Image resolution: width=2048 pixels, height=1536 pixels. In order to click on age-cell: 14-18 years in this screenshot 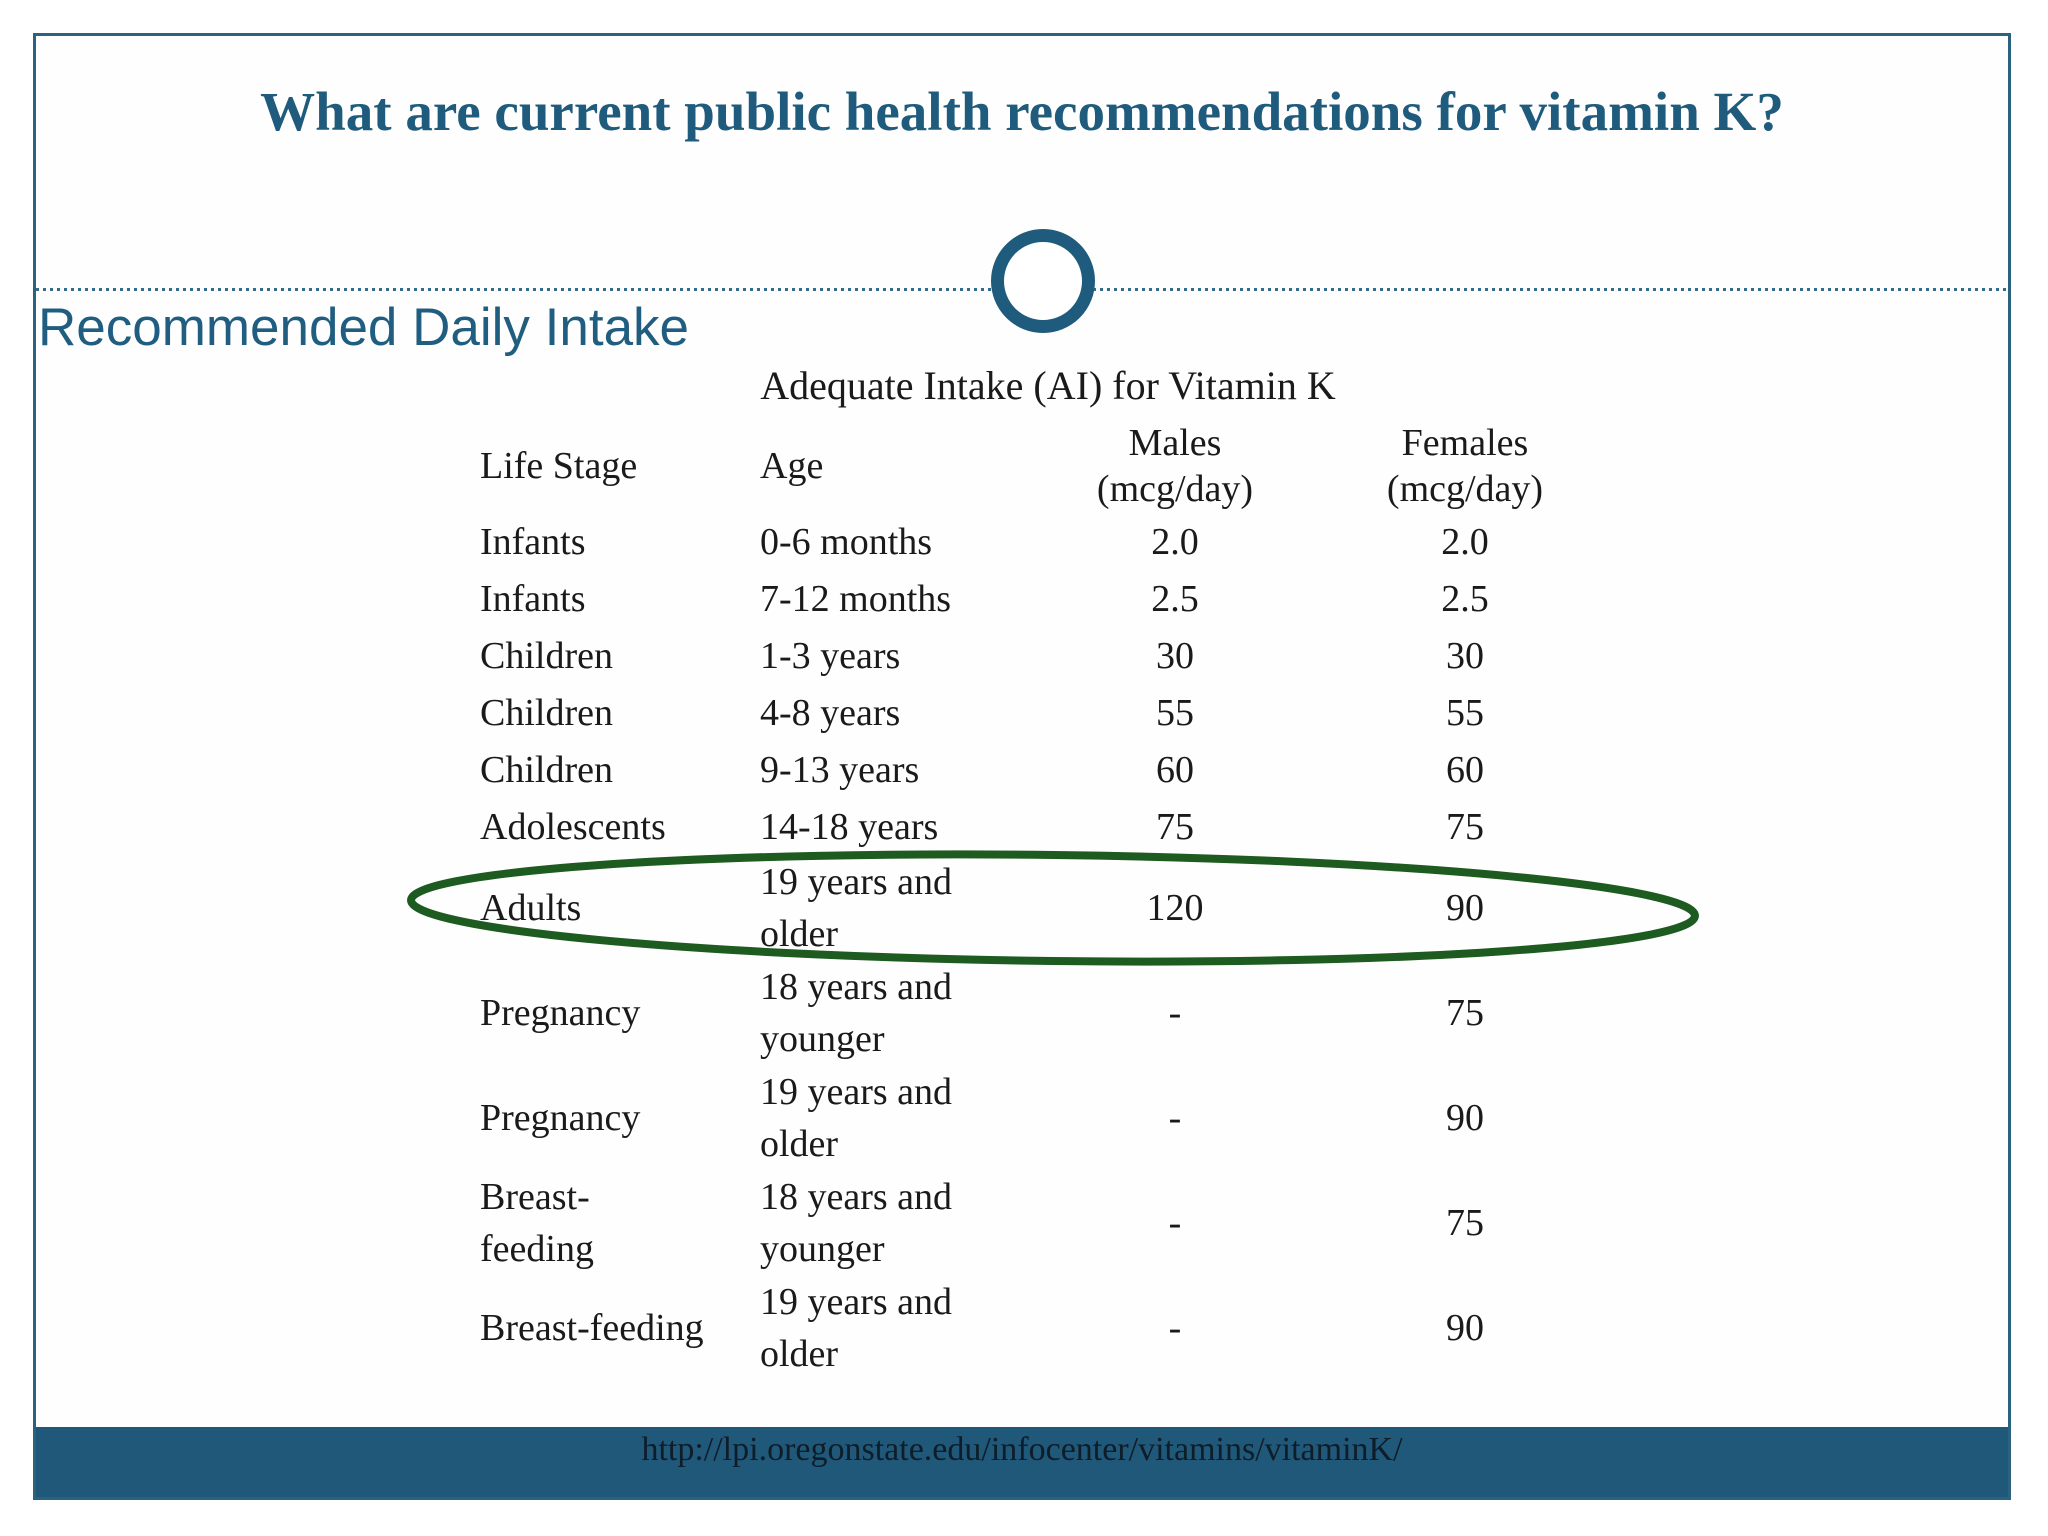, I will do `click(849, 826)`.